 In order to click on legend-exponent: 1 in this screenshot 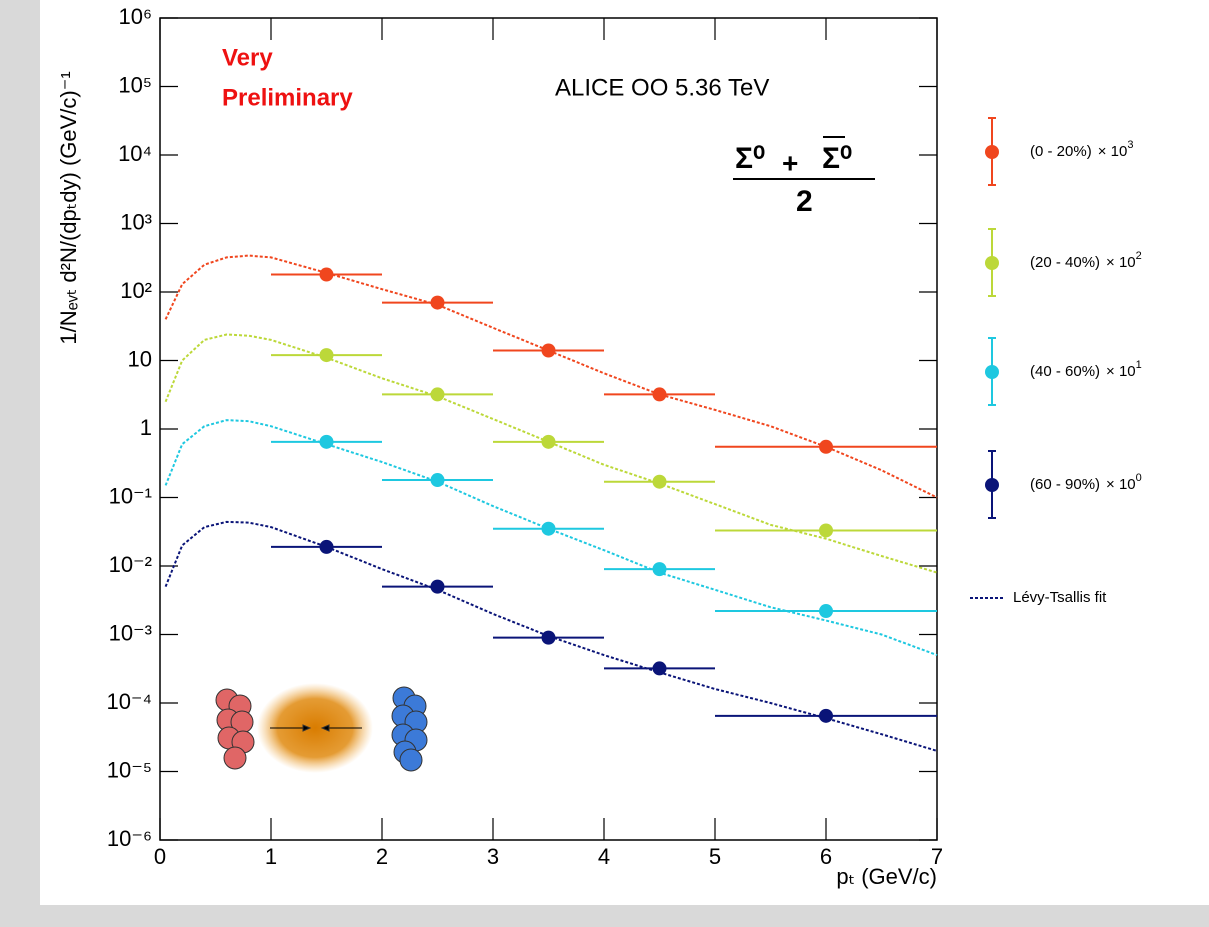, I will do `click(1139, 365)`.